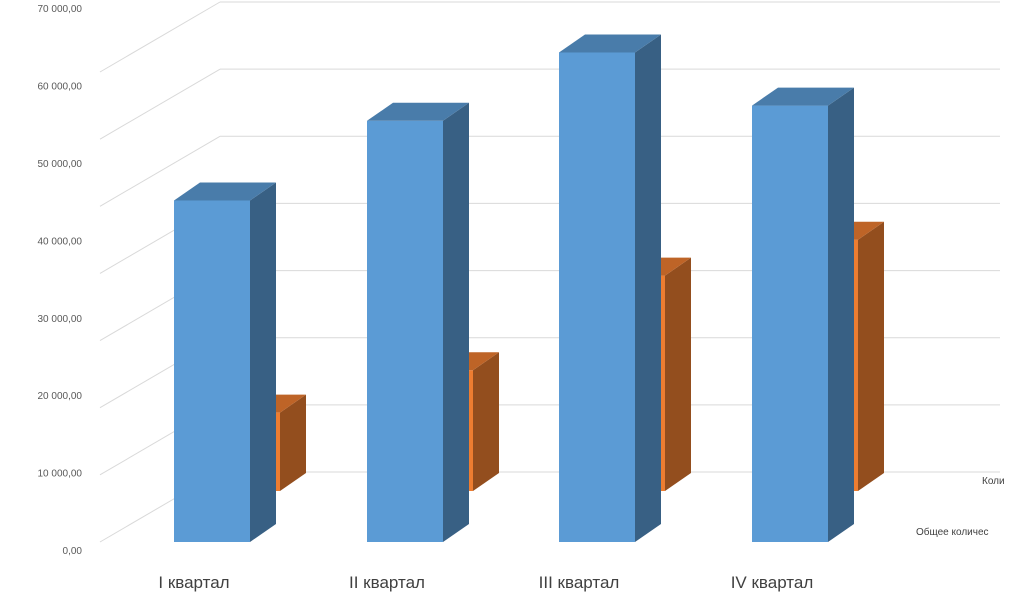 Image resolution: width=1019 pixels, height=600 pixels. I want to click on bar-1-back-series-side, so click(293, 442).